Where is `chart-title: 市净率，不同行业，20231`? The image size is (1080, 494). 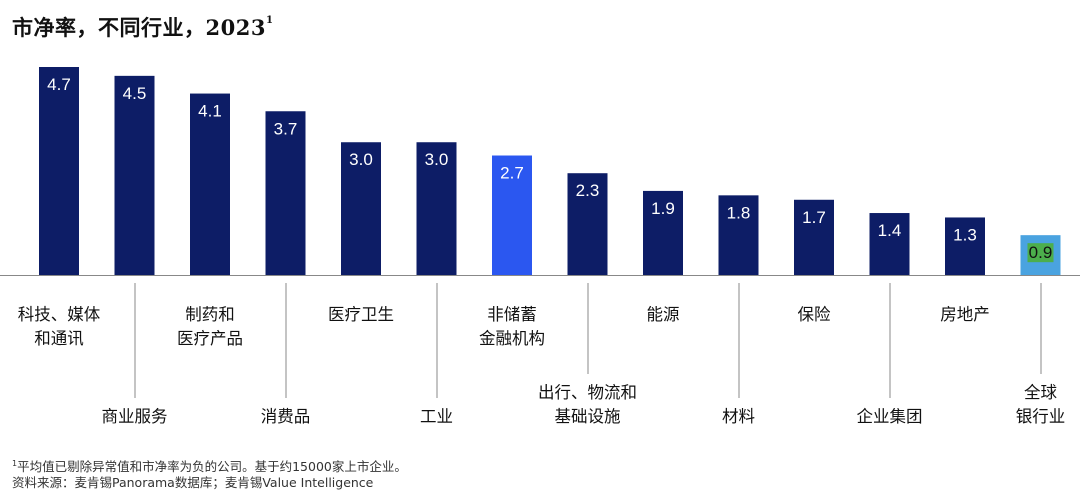 chart-title: 市净率，不同行业，20231 is located at coordinates (142, 27).